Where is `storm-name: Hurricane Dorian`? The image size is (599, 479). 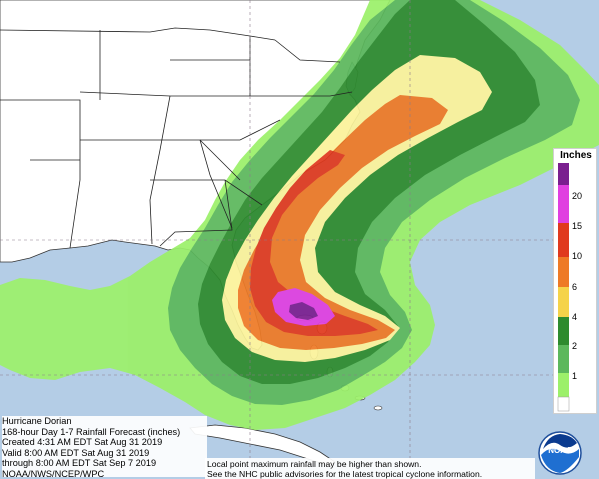 storm-name: Hurricane Dorian is located at coordinates (37, 421).